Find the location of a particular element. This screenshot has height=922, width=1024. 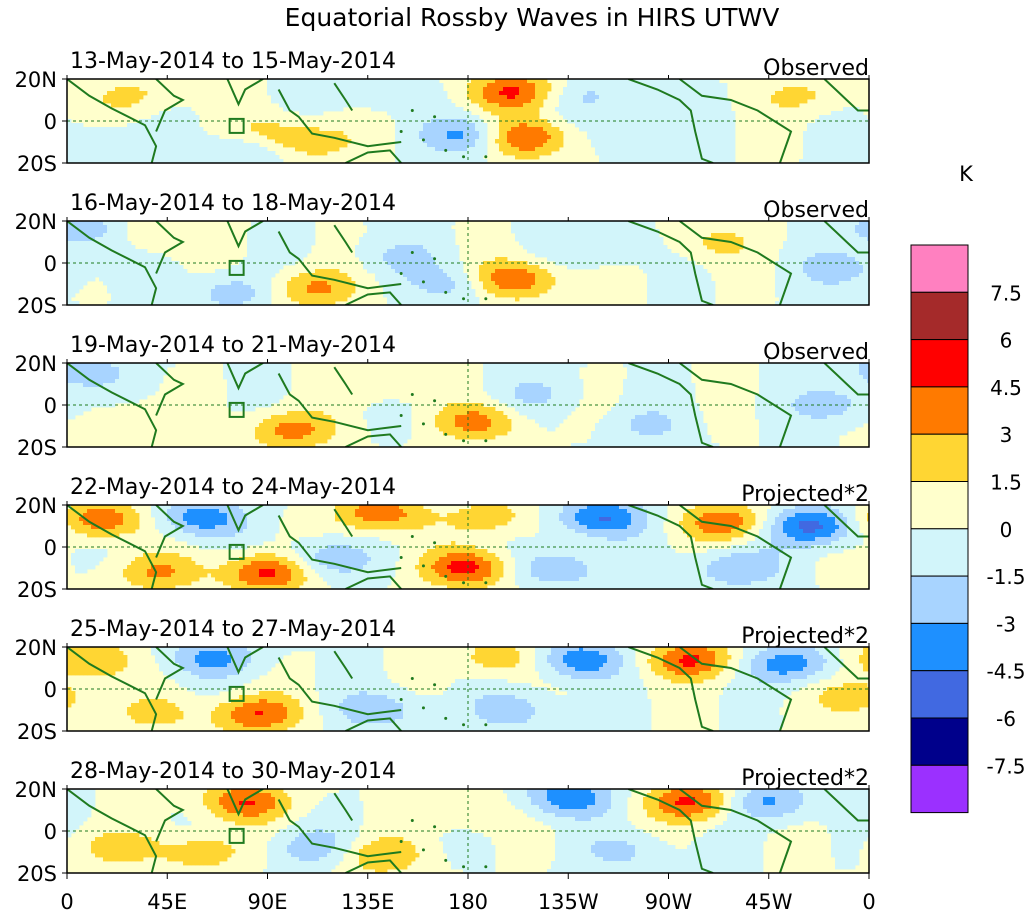

coast-philippines is located at coordinates (343, 97).